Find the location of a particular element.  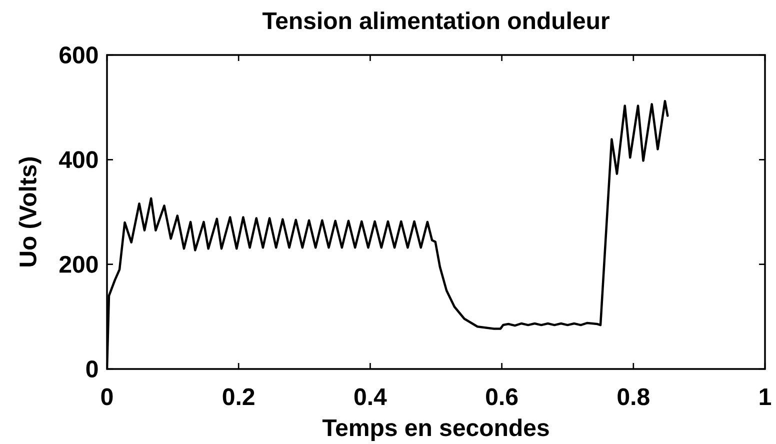

y-tick-label: 200 is located at coordinates (79, 264).